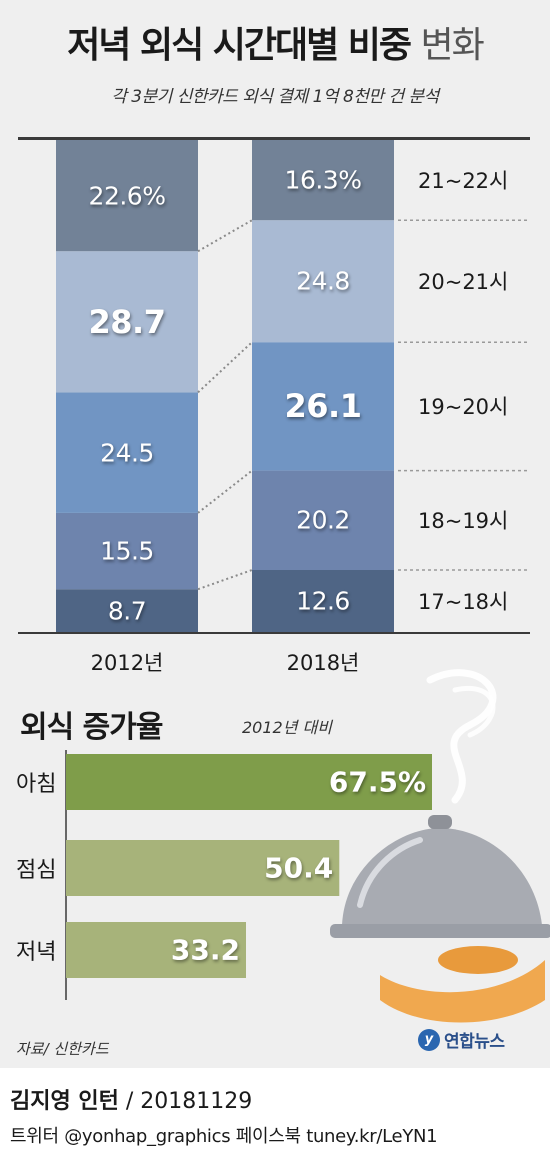  I want to click on time-slot-label: 20~21시, so click(463, 282).